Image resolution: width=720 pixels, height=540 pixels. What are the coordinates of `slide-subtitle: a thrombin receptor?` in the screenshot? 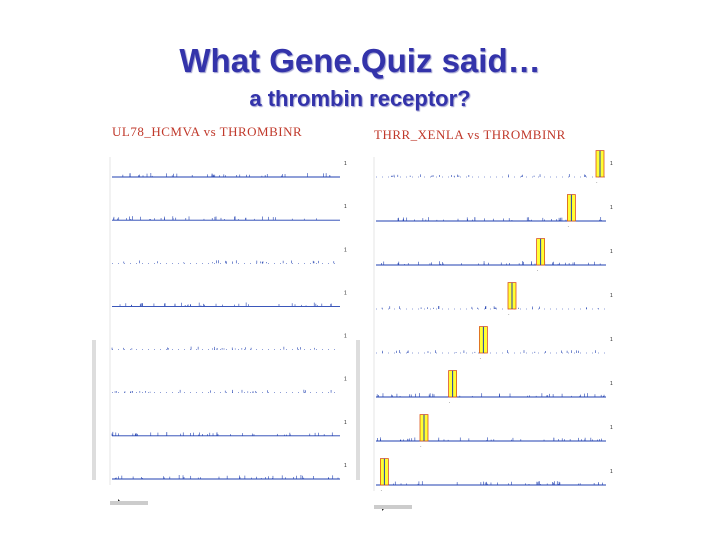 It's located at (360, 98).